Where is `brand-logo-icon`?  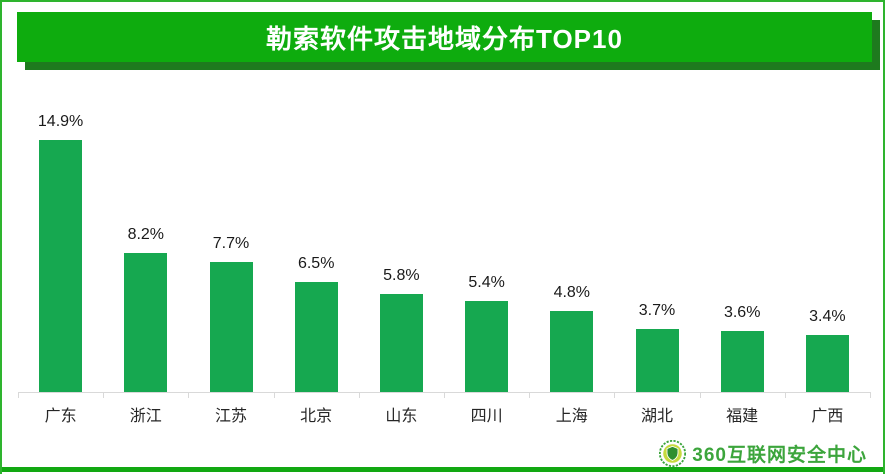
brand-logo-icon is located at coordinates (673, 453).